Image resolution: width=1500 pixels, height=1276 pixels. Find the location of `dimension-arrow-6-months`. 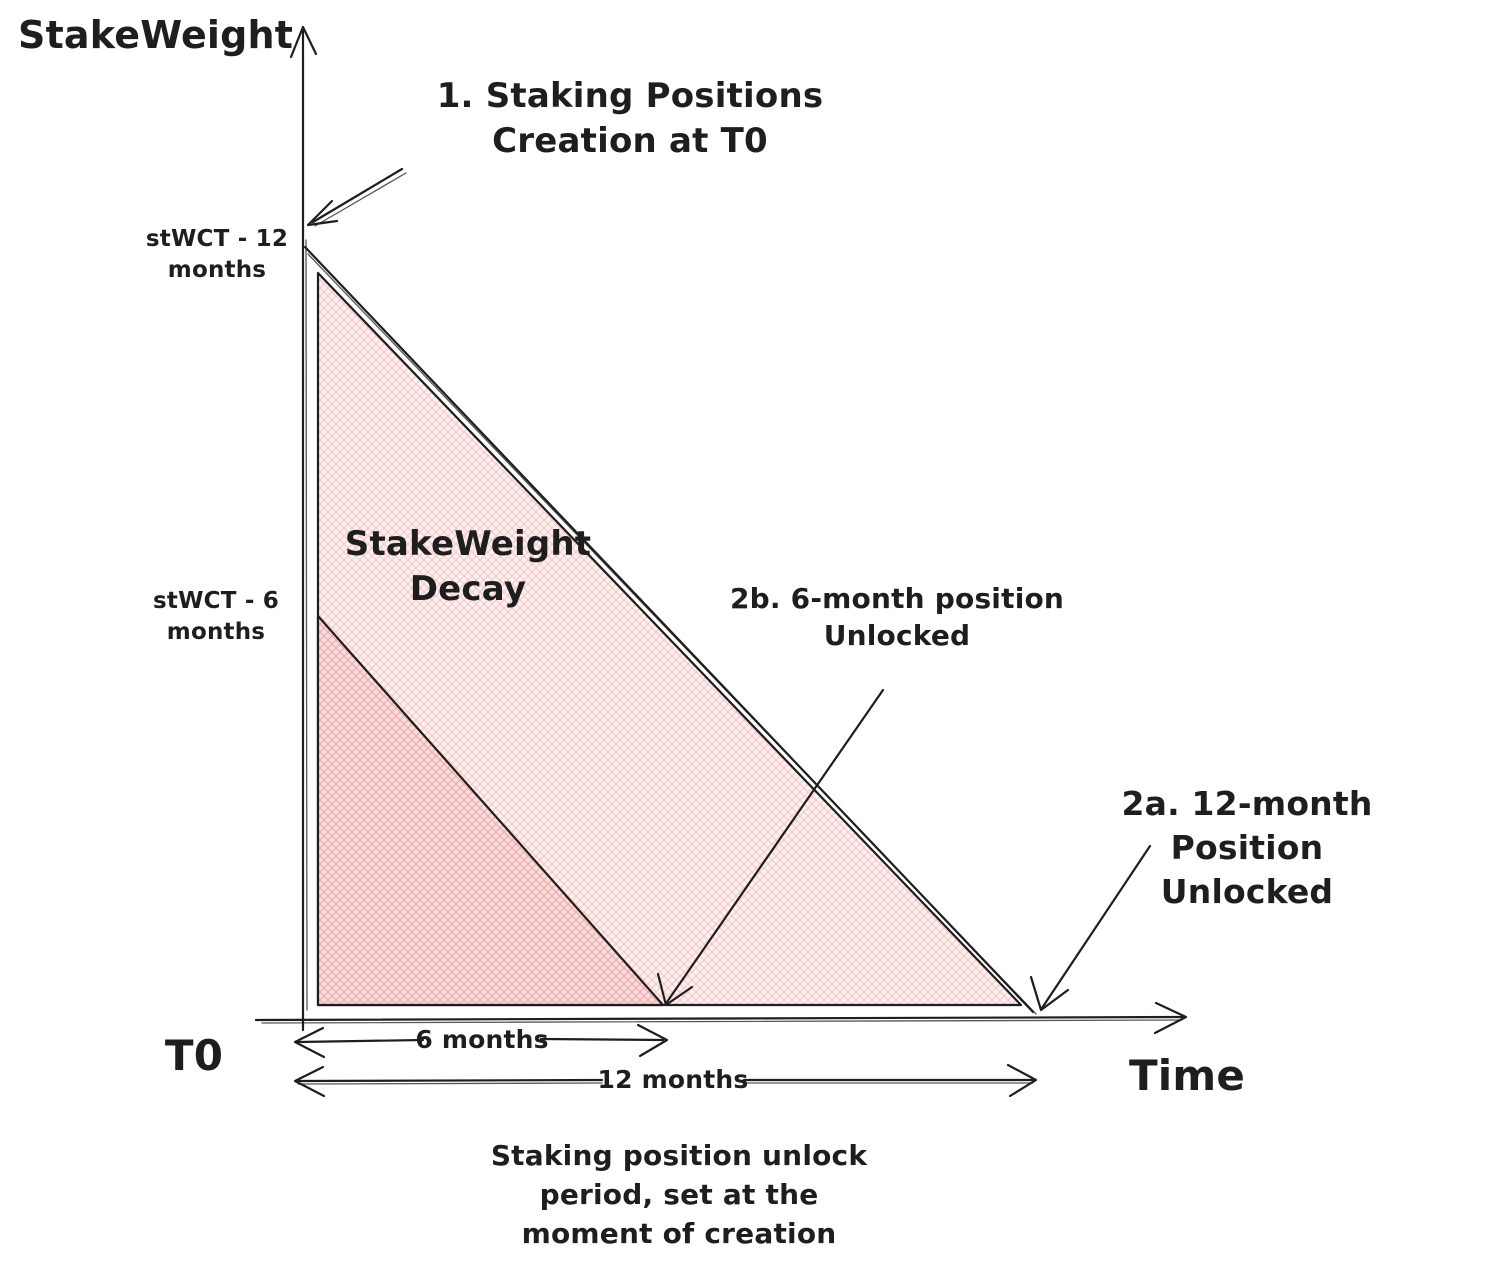

dimension-arrow-6-months is located at coordinates (481, 1041).